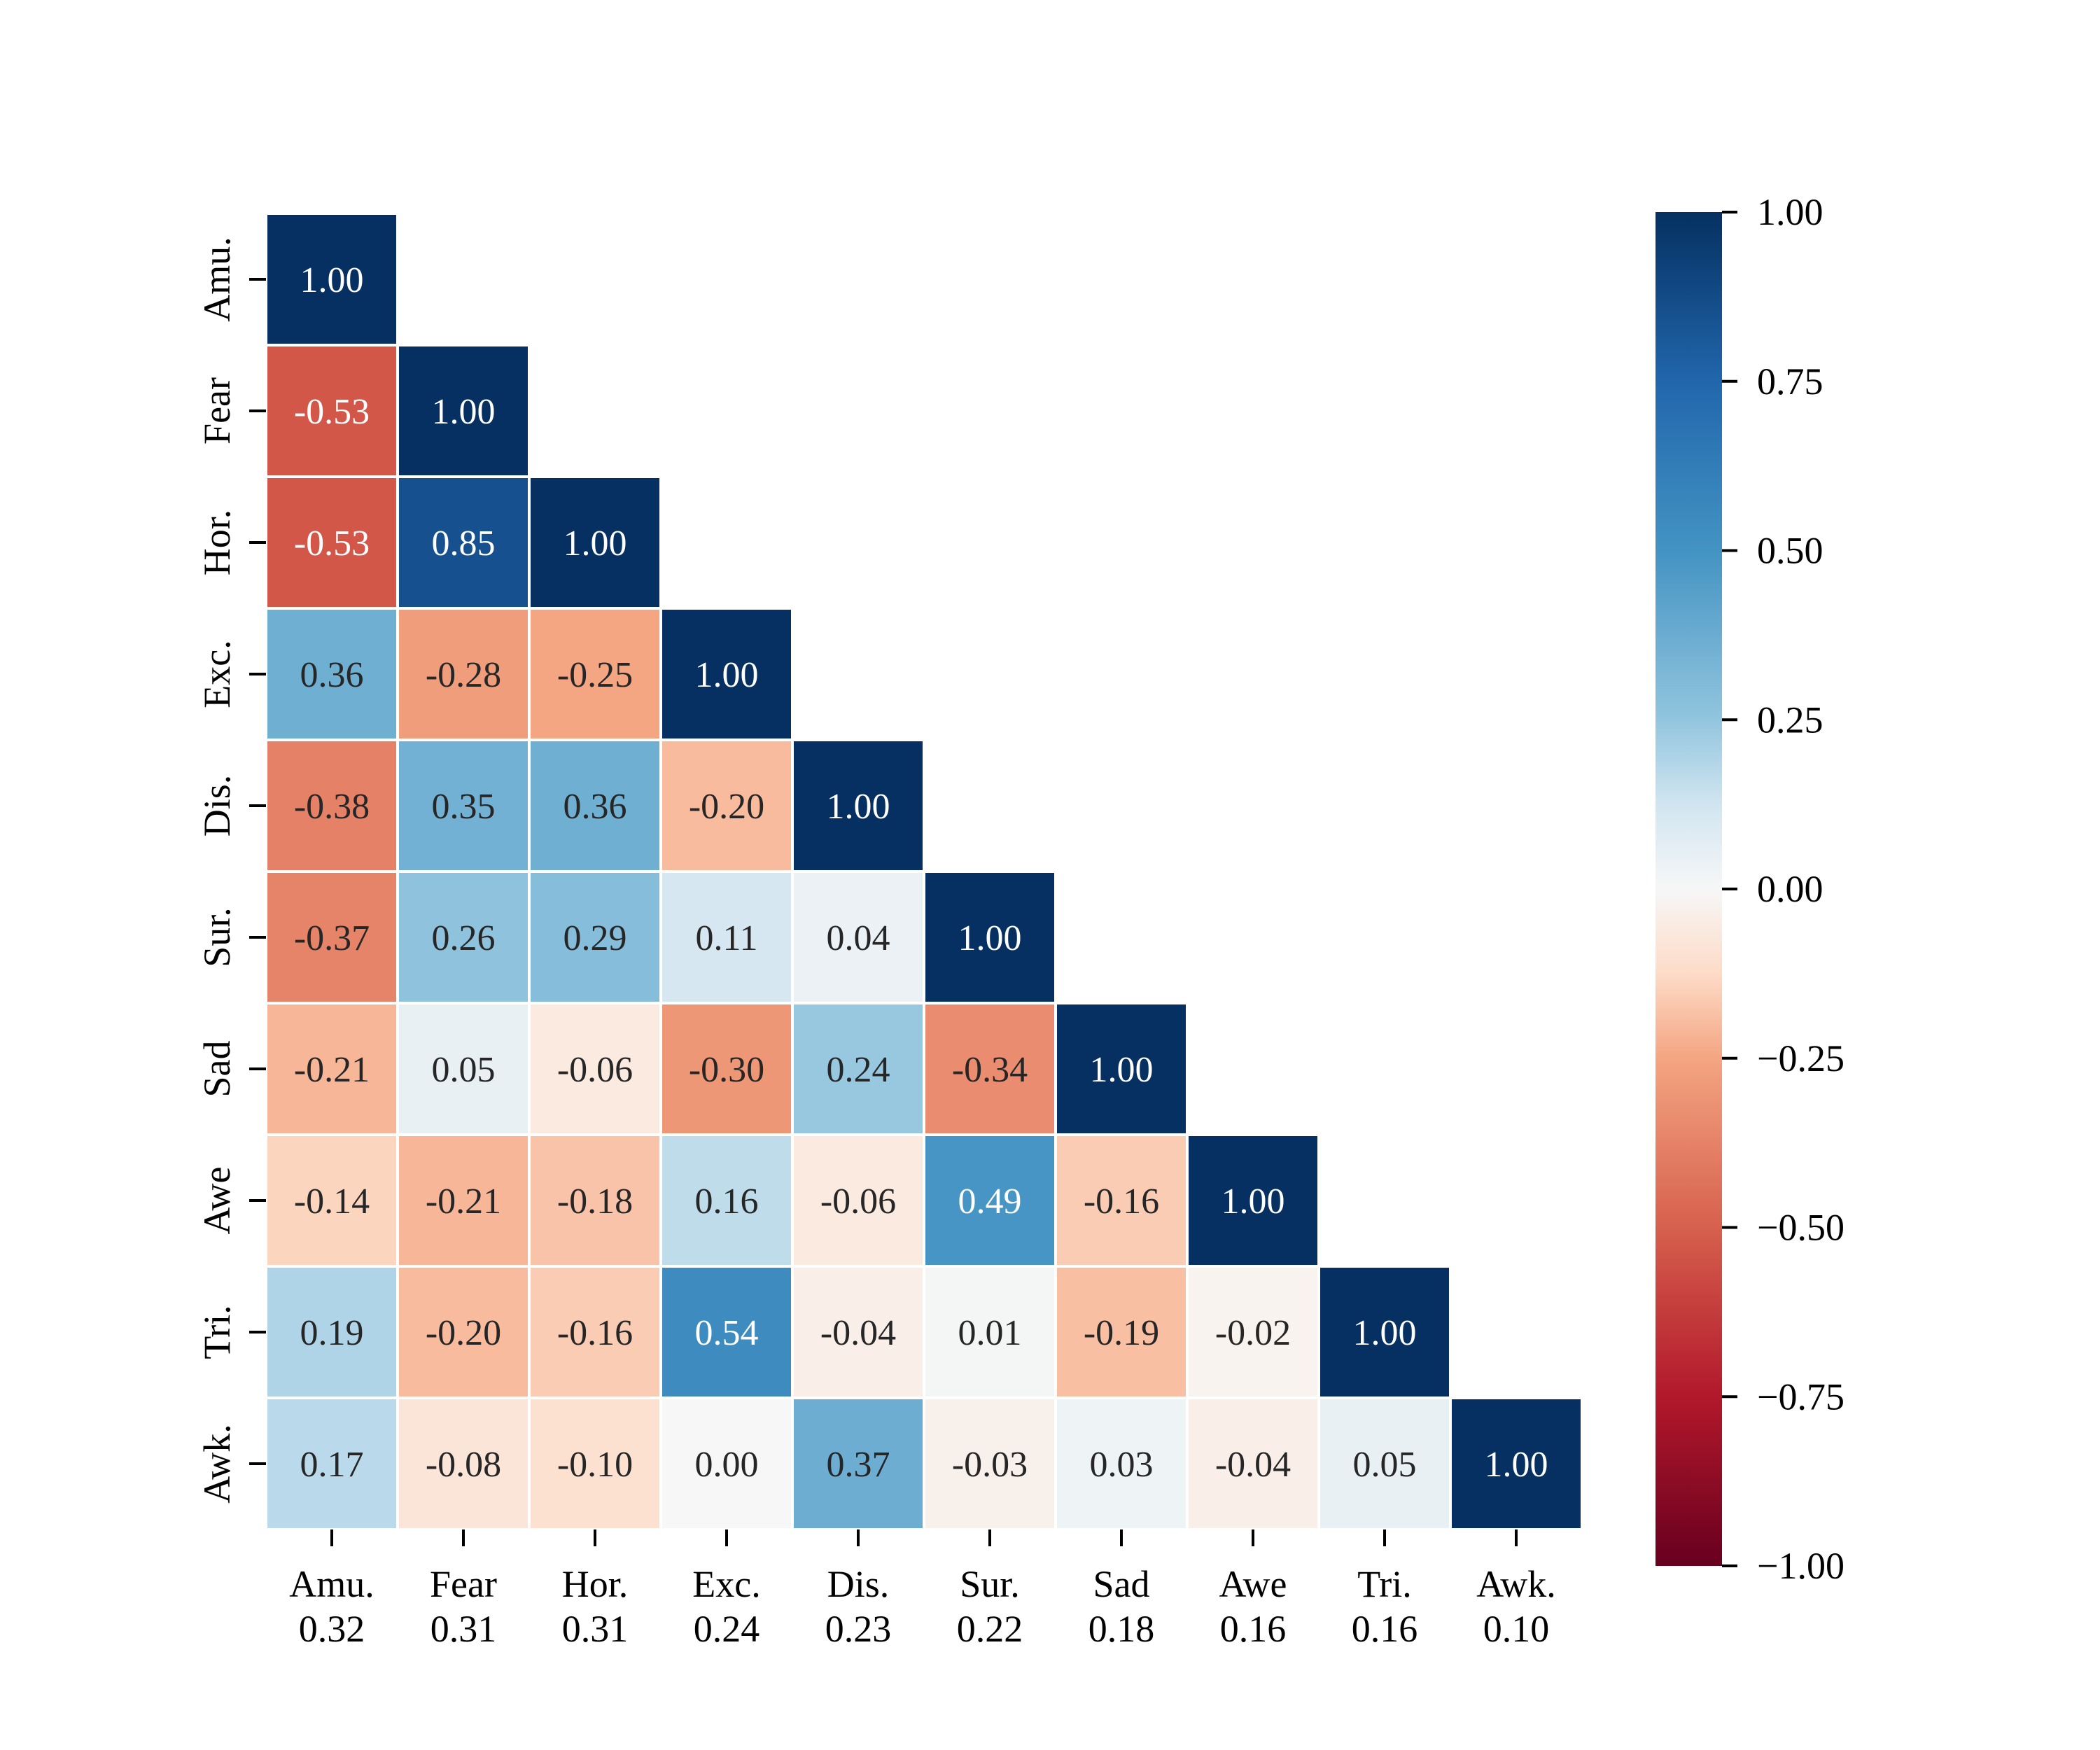  Describe the element at coordinates (1750, 889) in the screenshot. I see `colorbar: 1.00 0.75 0.50 0.25 0.00 −0.25 −0.50 −0.75 −1.00` at that location.